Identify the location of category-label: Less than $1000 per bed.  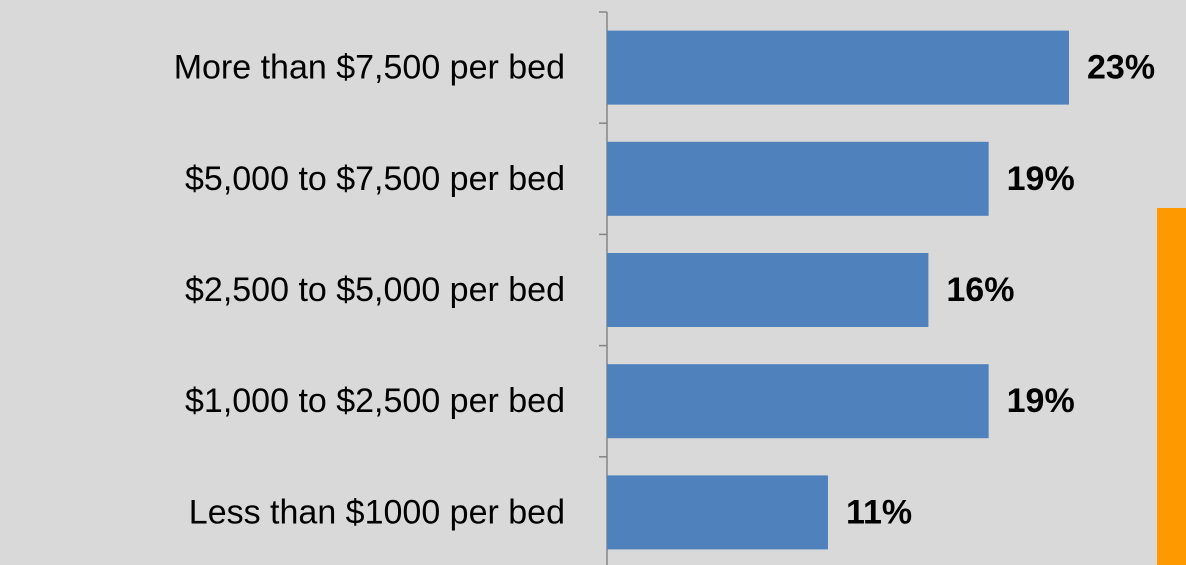
(377, 512).